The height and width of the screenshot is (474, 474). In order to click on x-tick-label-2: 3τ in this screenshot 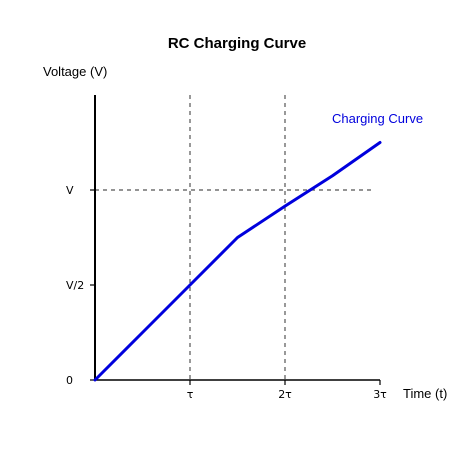, I will do `click(380, 394)`.